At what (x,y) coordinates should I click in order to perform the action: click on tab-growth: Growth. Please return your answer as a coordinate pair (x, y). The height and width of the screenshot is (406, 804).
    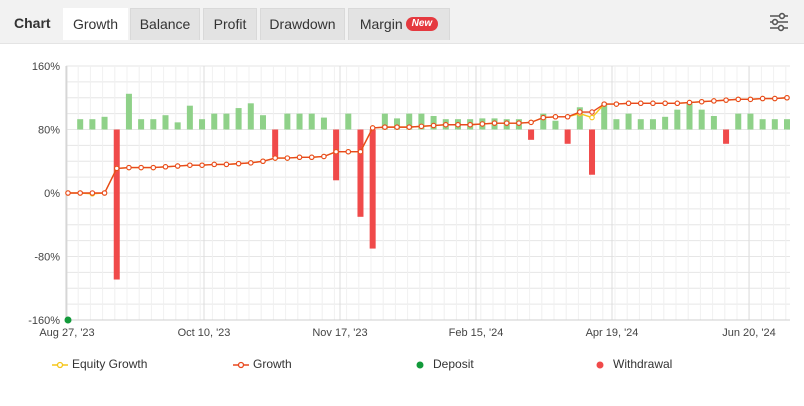
    Looking at the image, I should click on (95, 24).